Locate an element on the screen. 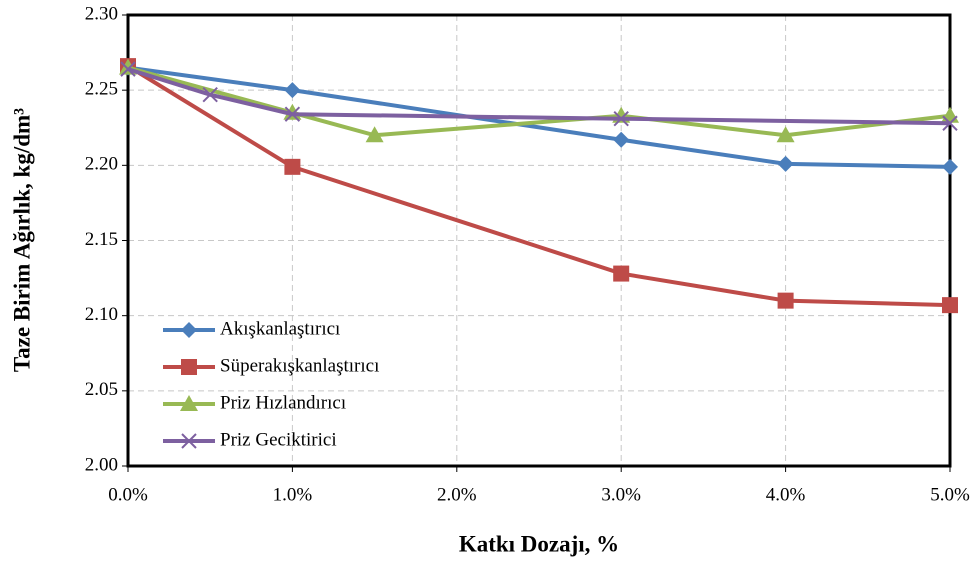 This screenshot has width=979, height=566. y-tick-label: 2.15 is located at coordinates (101, 239).